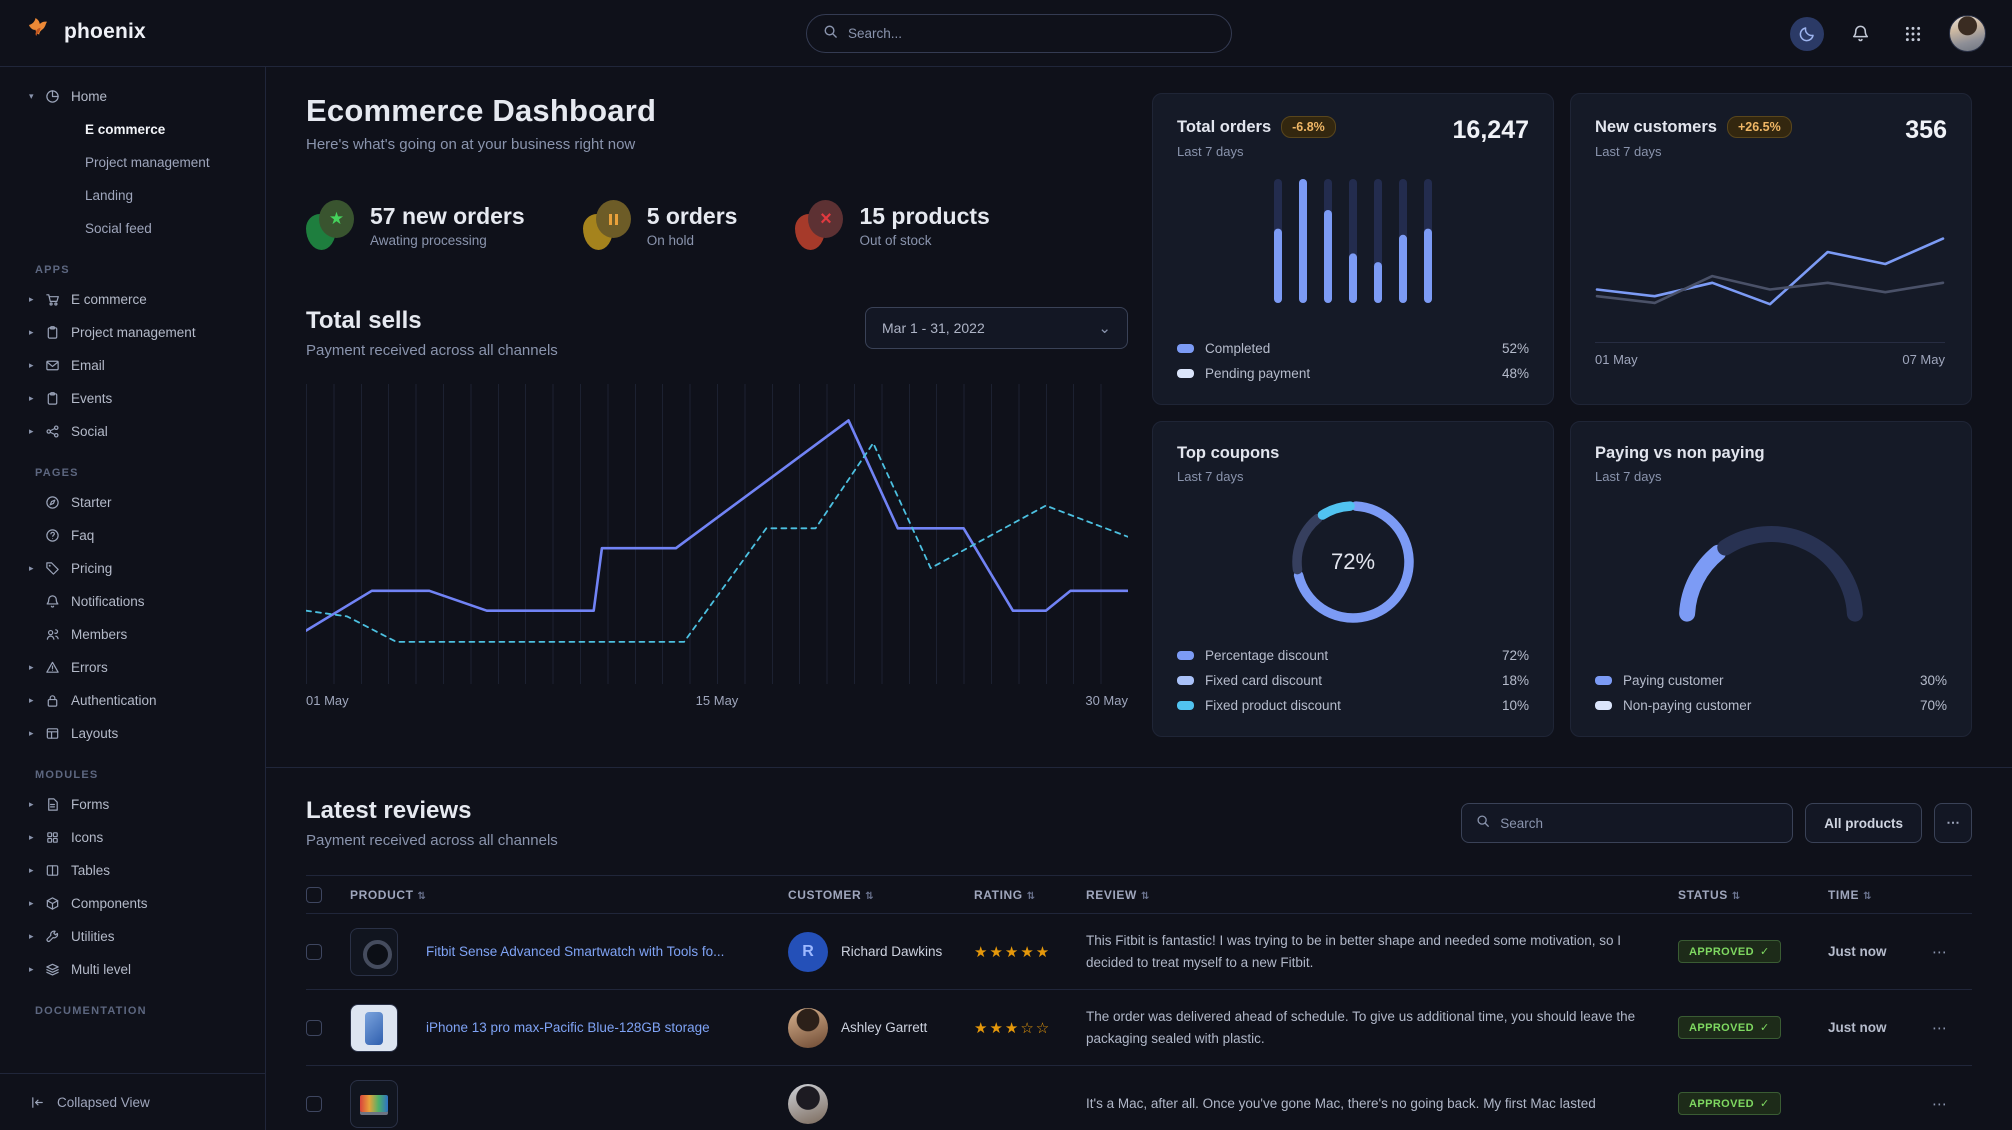 The width and height of the screenshot is (2012, 1130). I want to click on sidebar-item-project-management-dashboard: Project management, so click(132, 162).